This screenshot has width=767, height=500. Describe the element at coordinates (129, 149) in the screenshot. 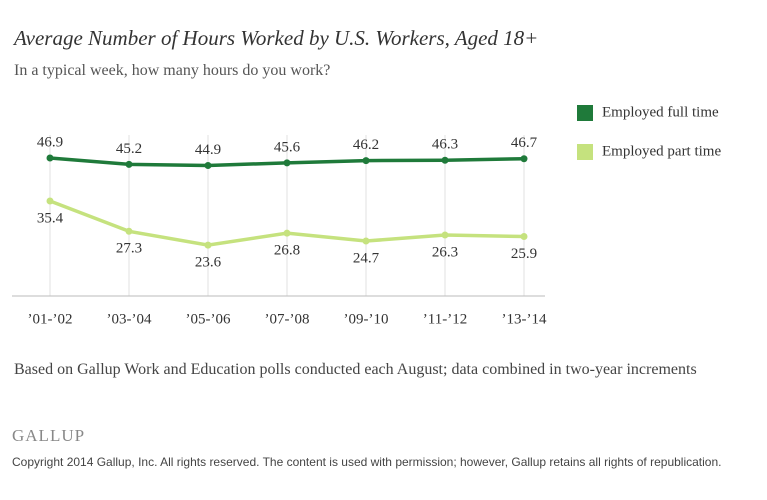

I see `data-label: 45.2` at that location.